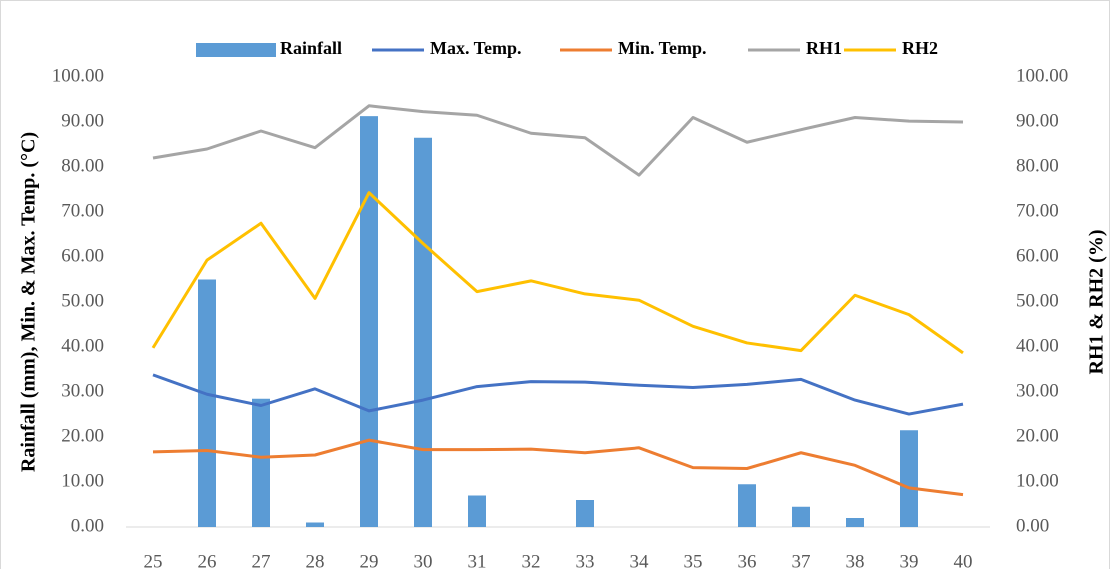 The width and height of the screenshot is (1110, 569). What do you see at coordinates (640, 560) in the screenshot?
I see `x-tick-label: 34` at bounding box center [640, 560].